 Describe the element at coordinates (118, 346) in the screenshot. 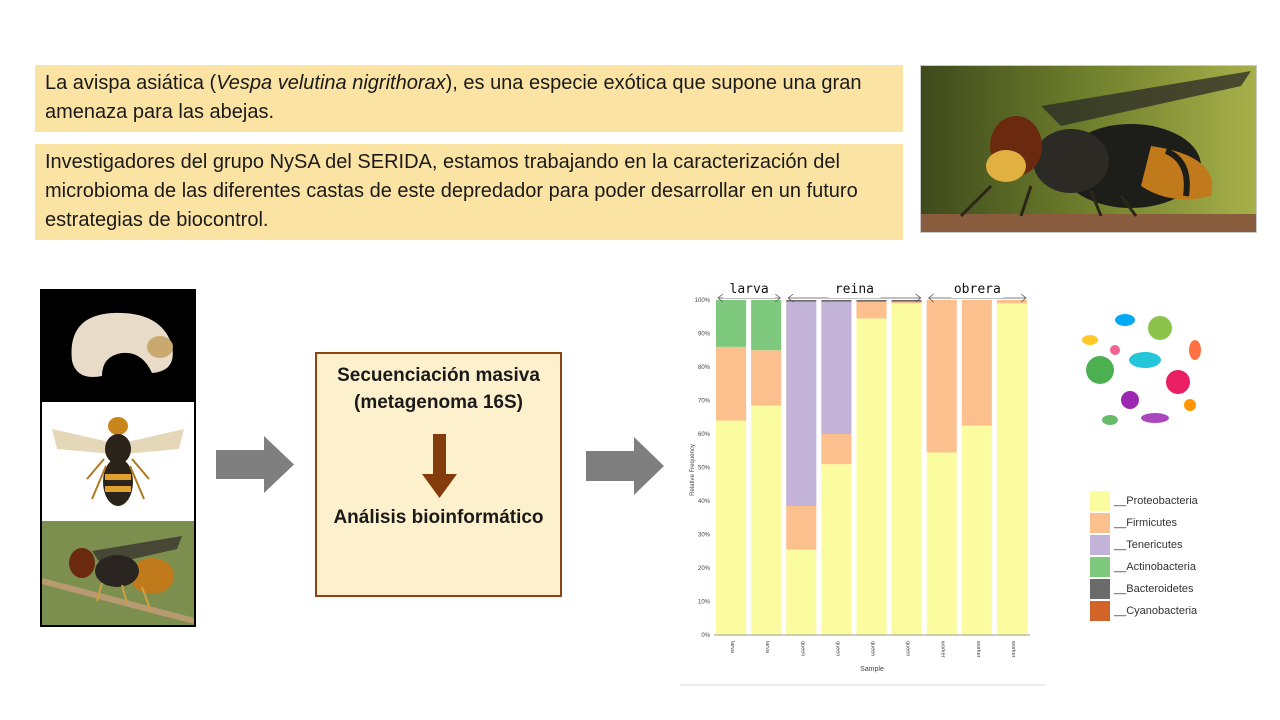

I see `larva-photo` at that location.